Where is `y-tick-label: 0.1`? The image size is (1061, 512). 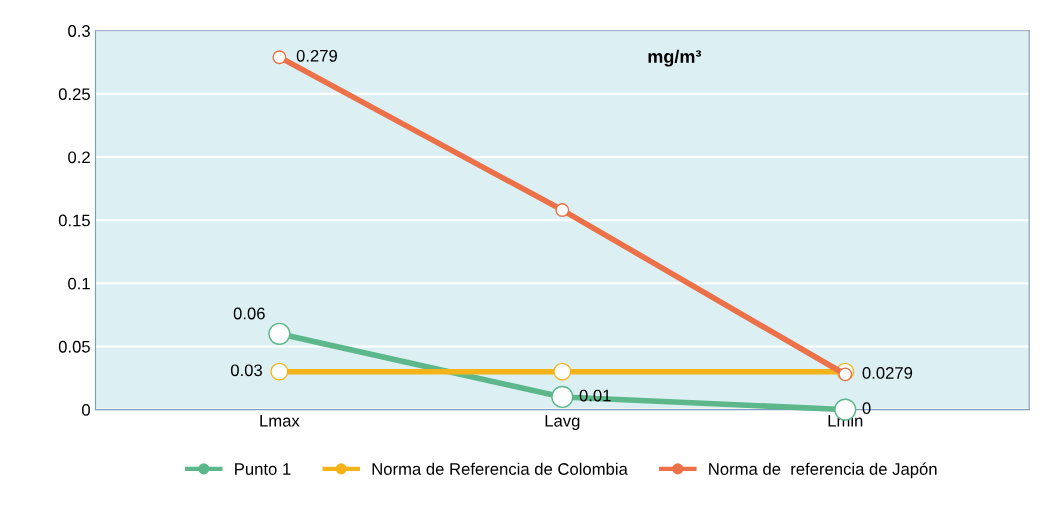 y-tick-label: 0.1 is located at coordinates (79, 283).